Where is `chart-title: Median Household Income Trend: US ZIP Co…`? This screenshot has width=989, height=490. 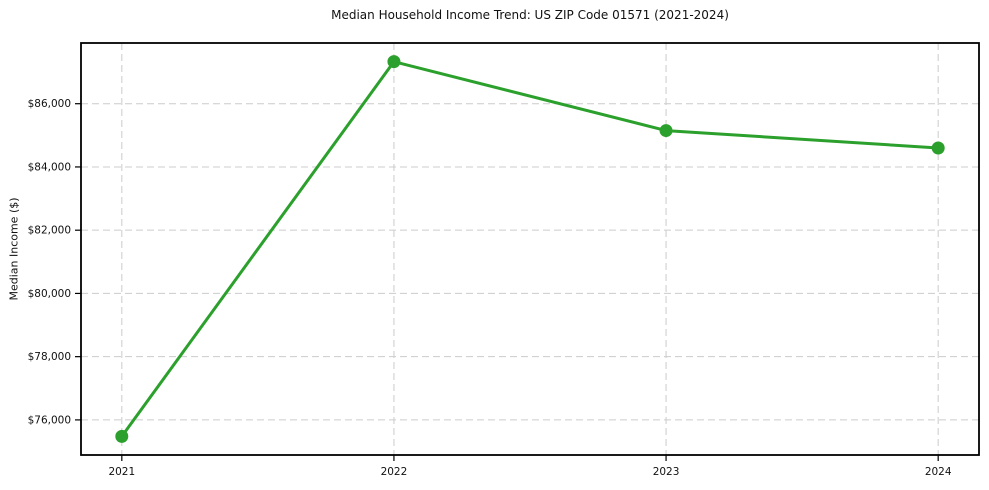
chart-title: Median Household Income Trend: US ZIP Co… is located at coordinates (530, 15).